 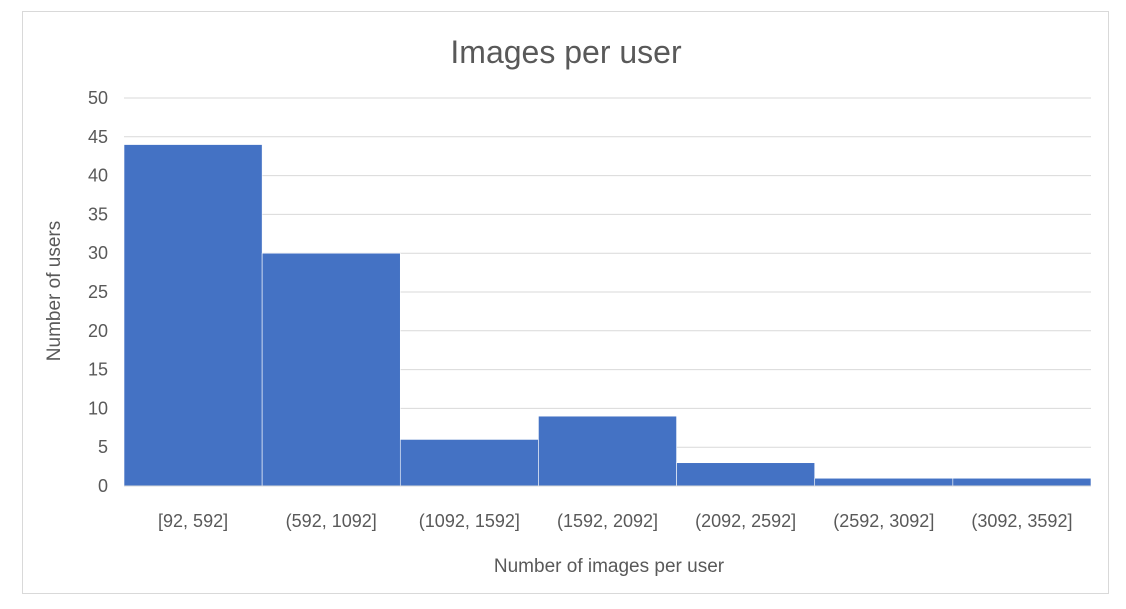 What do you see at coordinates (98, 408) in the screenshot?
I see `y-tick-label: 10` at bounding box center [98, 408].